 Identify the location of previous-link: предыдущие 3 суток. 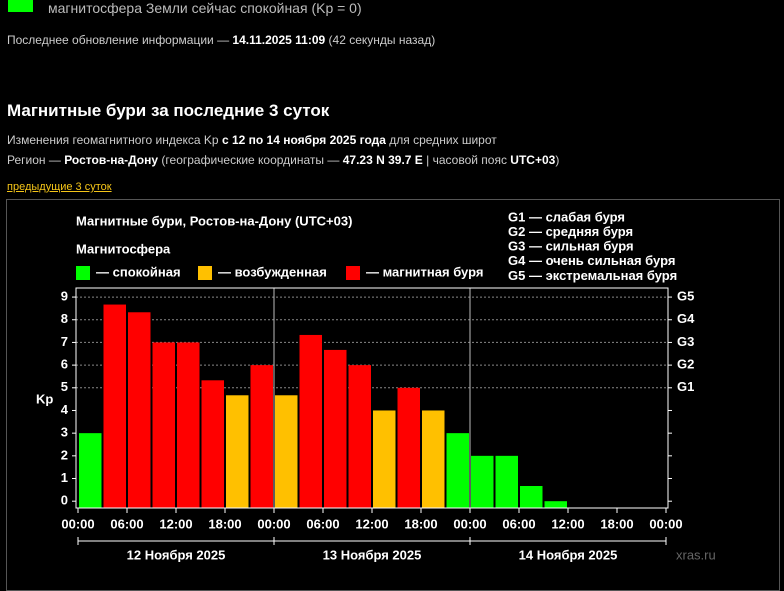
(59, 187).